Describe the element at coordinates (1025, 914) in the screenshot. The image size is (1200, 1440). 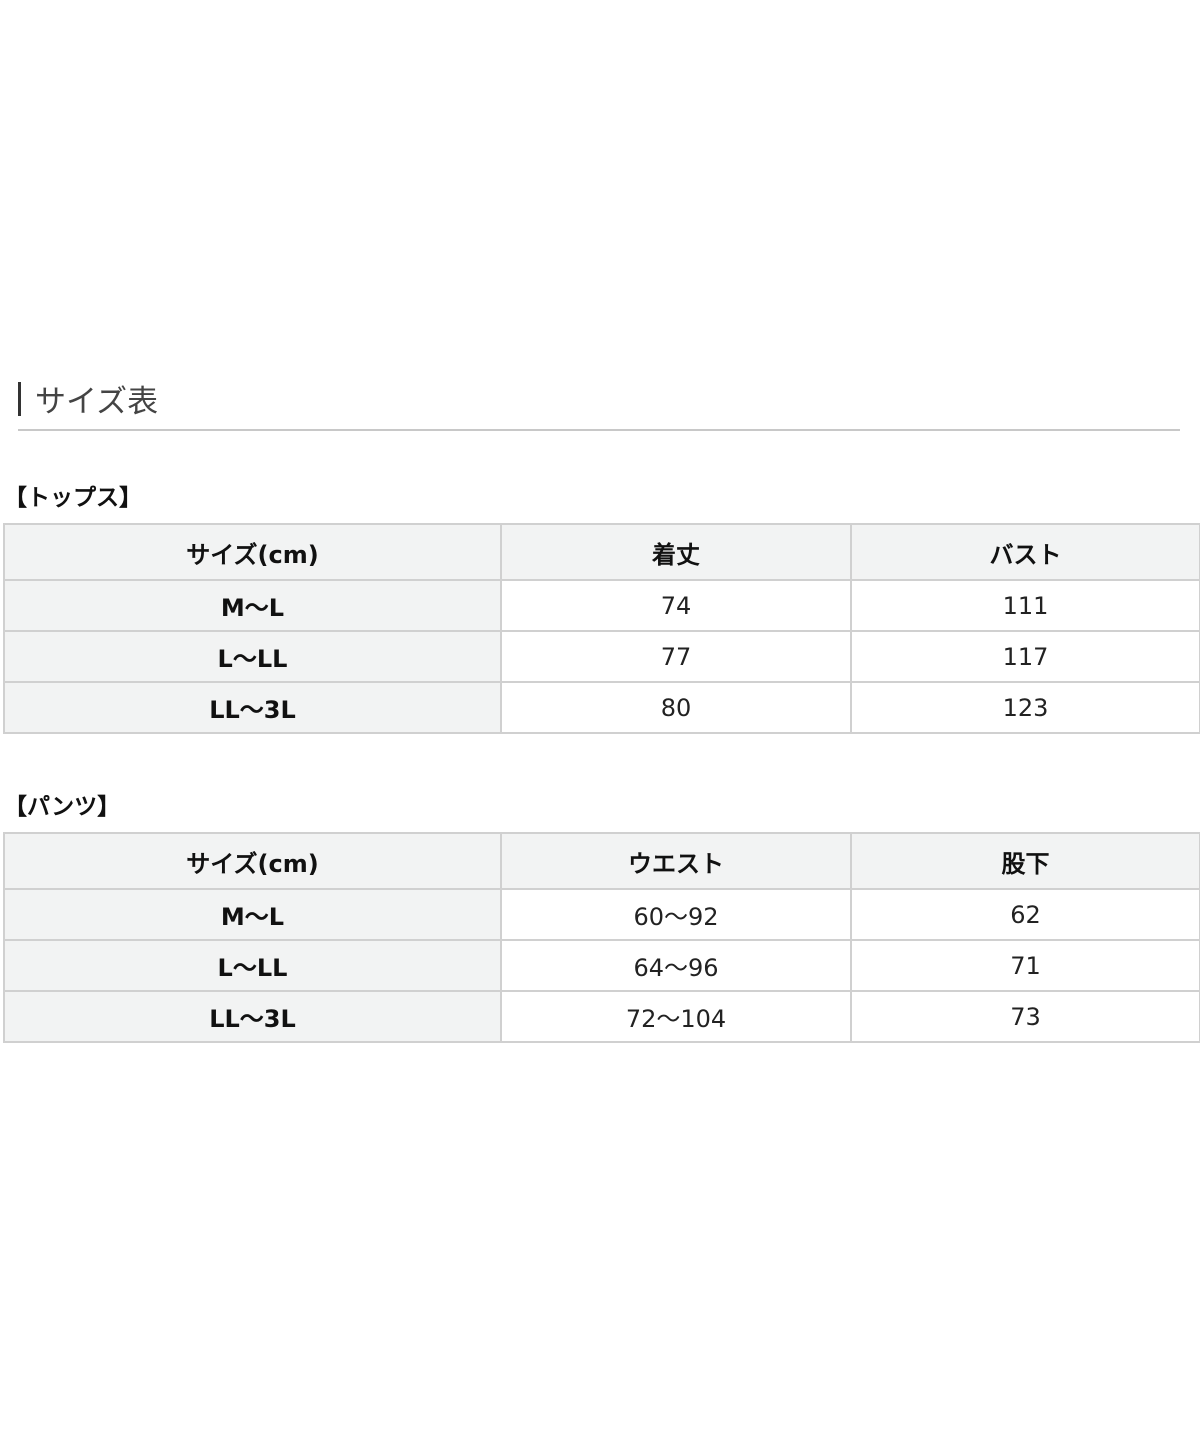
I see `value-cell: 62` at that location.